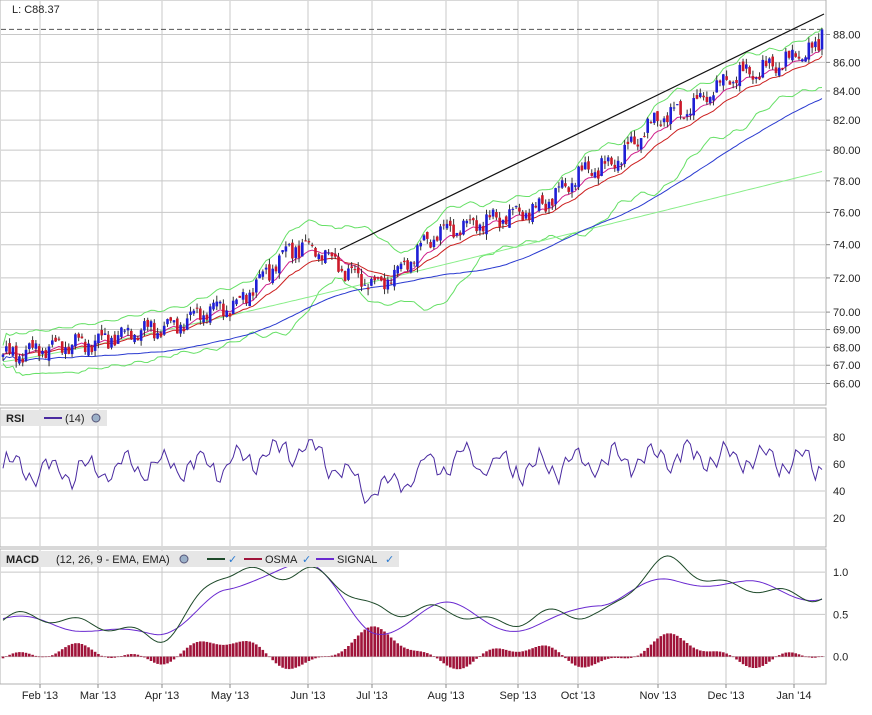 The image size is (872, 715). I want to click on signal-legend-check: ✓, so click(389, 560).